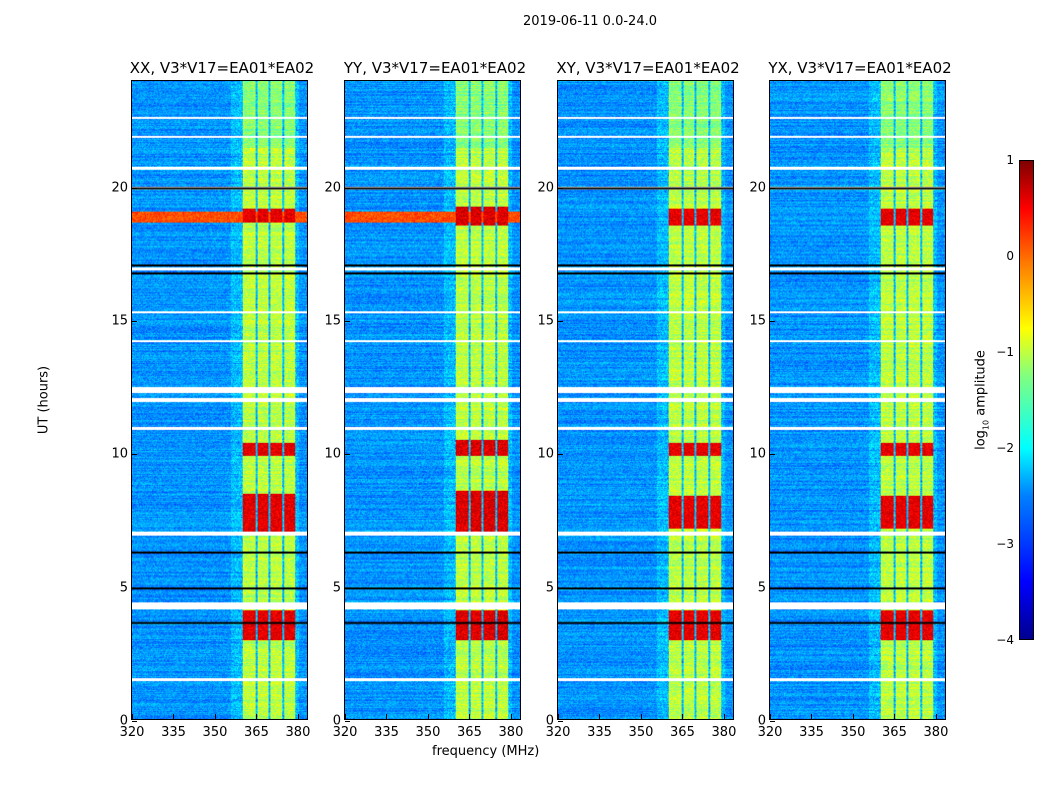 Image resolution: width=1050 pixels, height=800 pixels. Describe the element at coordinates (1005, 448) in the screenshot. I see `colorbar-tick-label: −2` at that location.